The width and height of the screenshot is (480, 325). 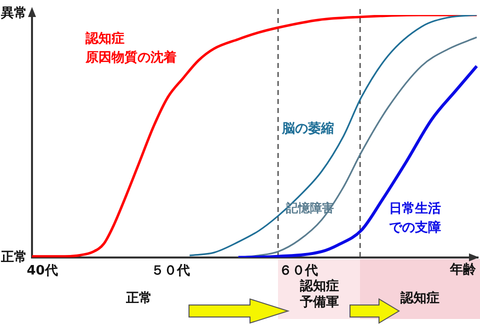 I want to click on text: 認知症, so click(x=420, y=298).